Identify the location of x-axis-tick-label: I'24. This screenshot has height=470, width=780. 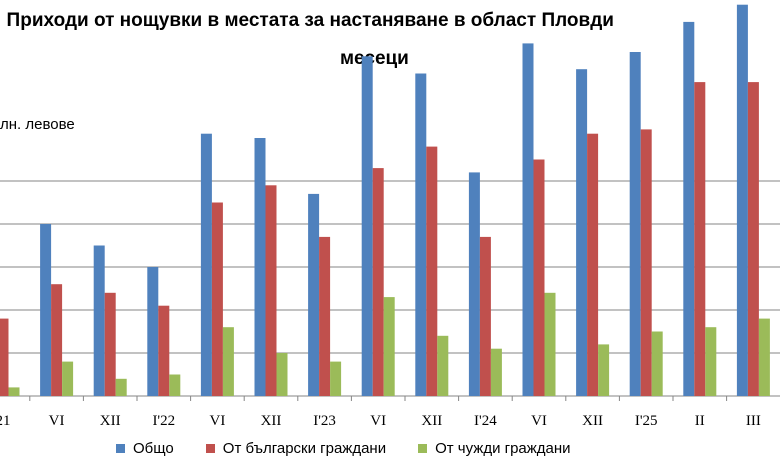
(485, 421).